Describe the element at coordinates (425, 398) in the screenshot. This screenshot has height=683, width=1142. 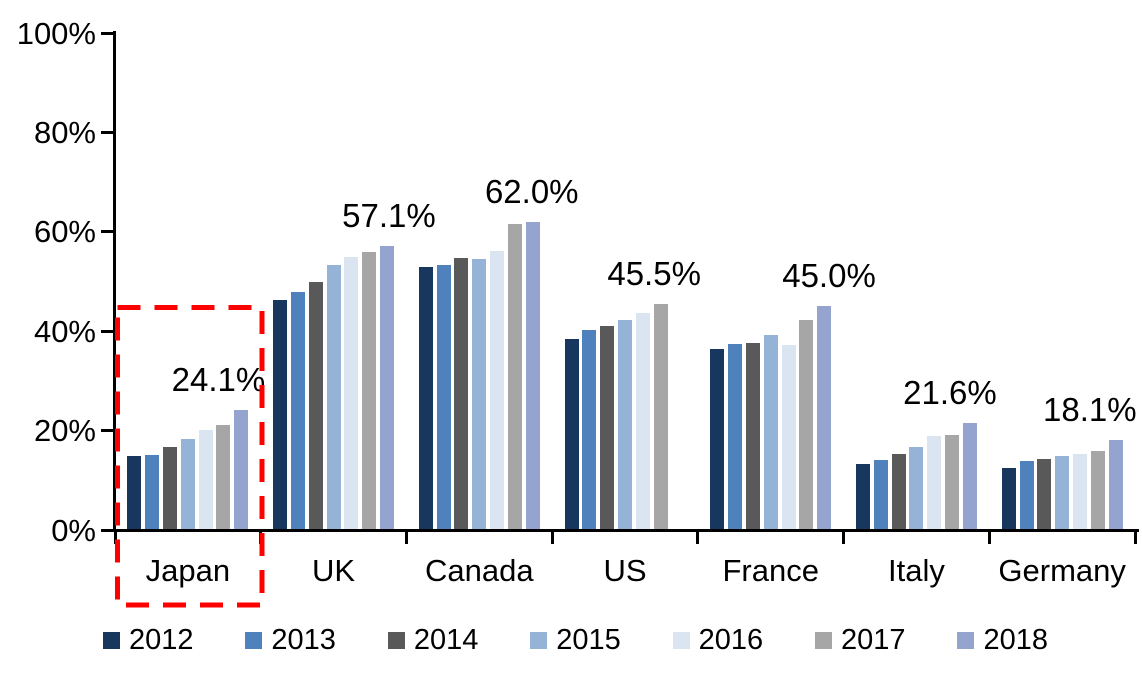
I see `bar-canada-2012` at that location.